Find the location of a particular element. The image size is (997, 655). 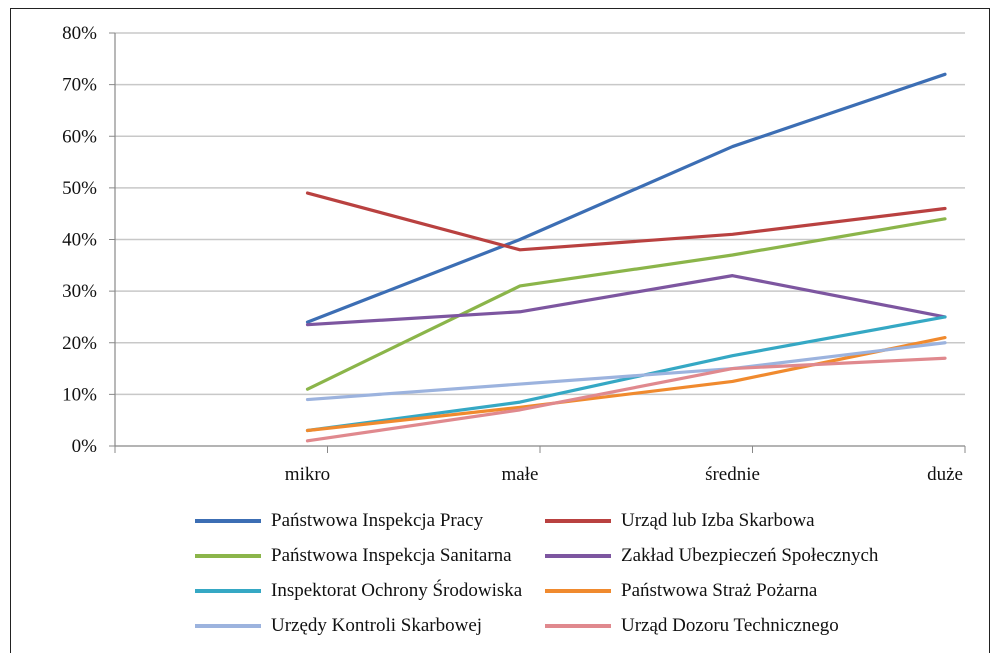

legend-item: Urzędy Kontroli Skarbowej is located at coordinates (338, 626).